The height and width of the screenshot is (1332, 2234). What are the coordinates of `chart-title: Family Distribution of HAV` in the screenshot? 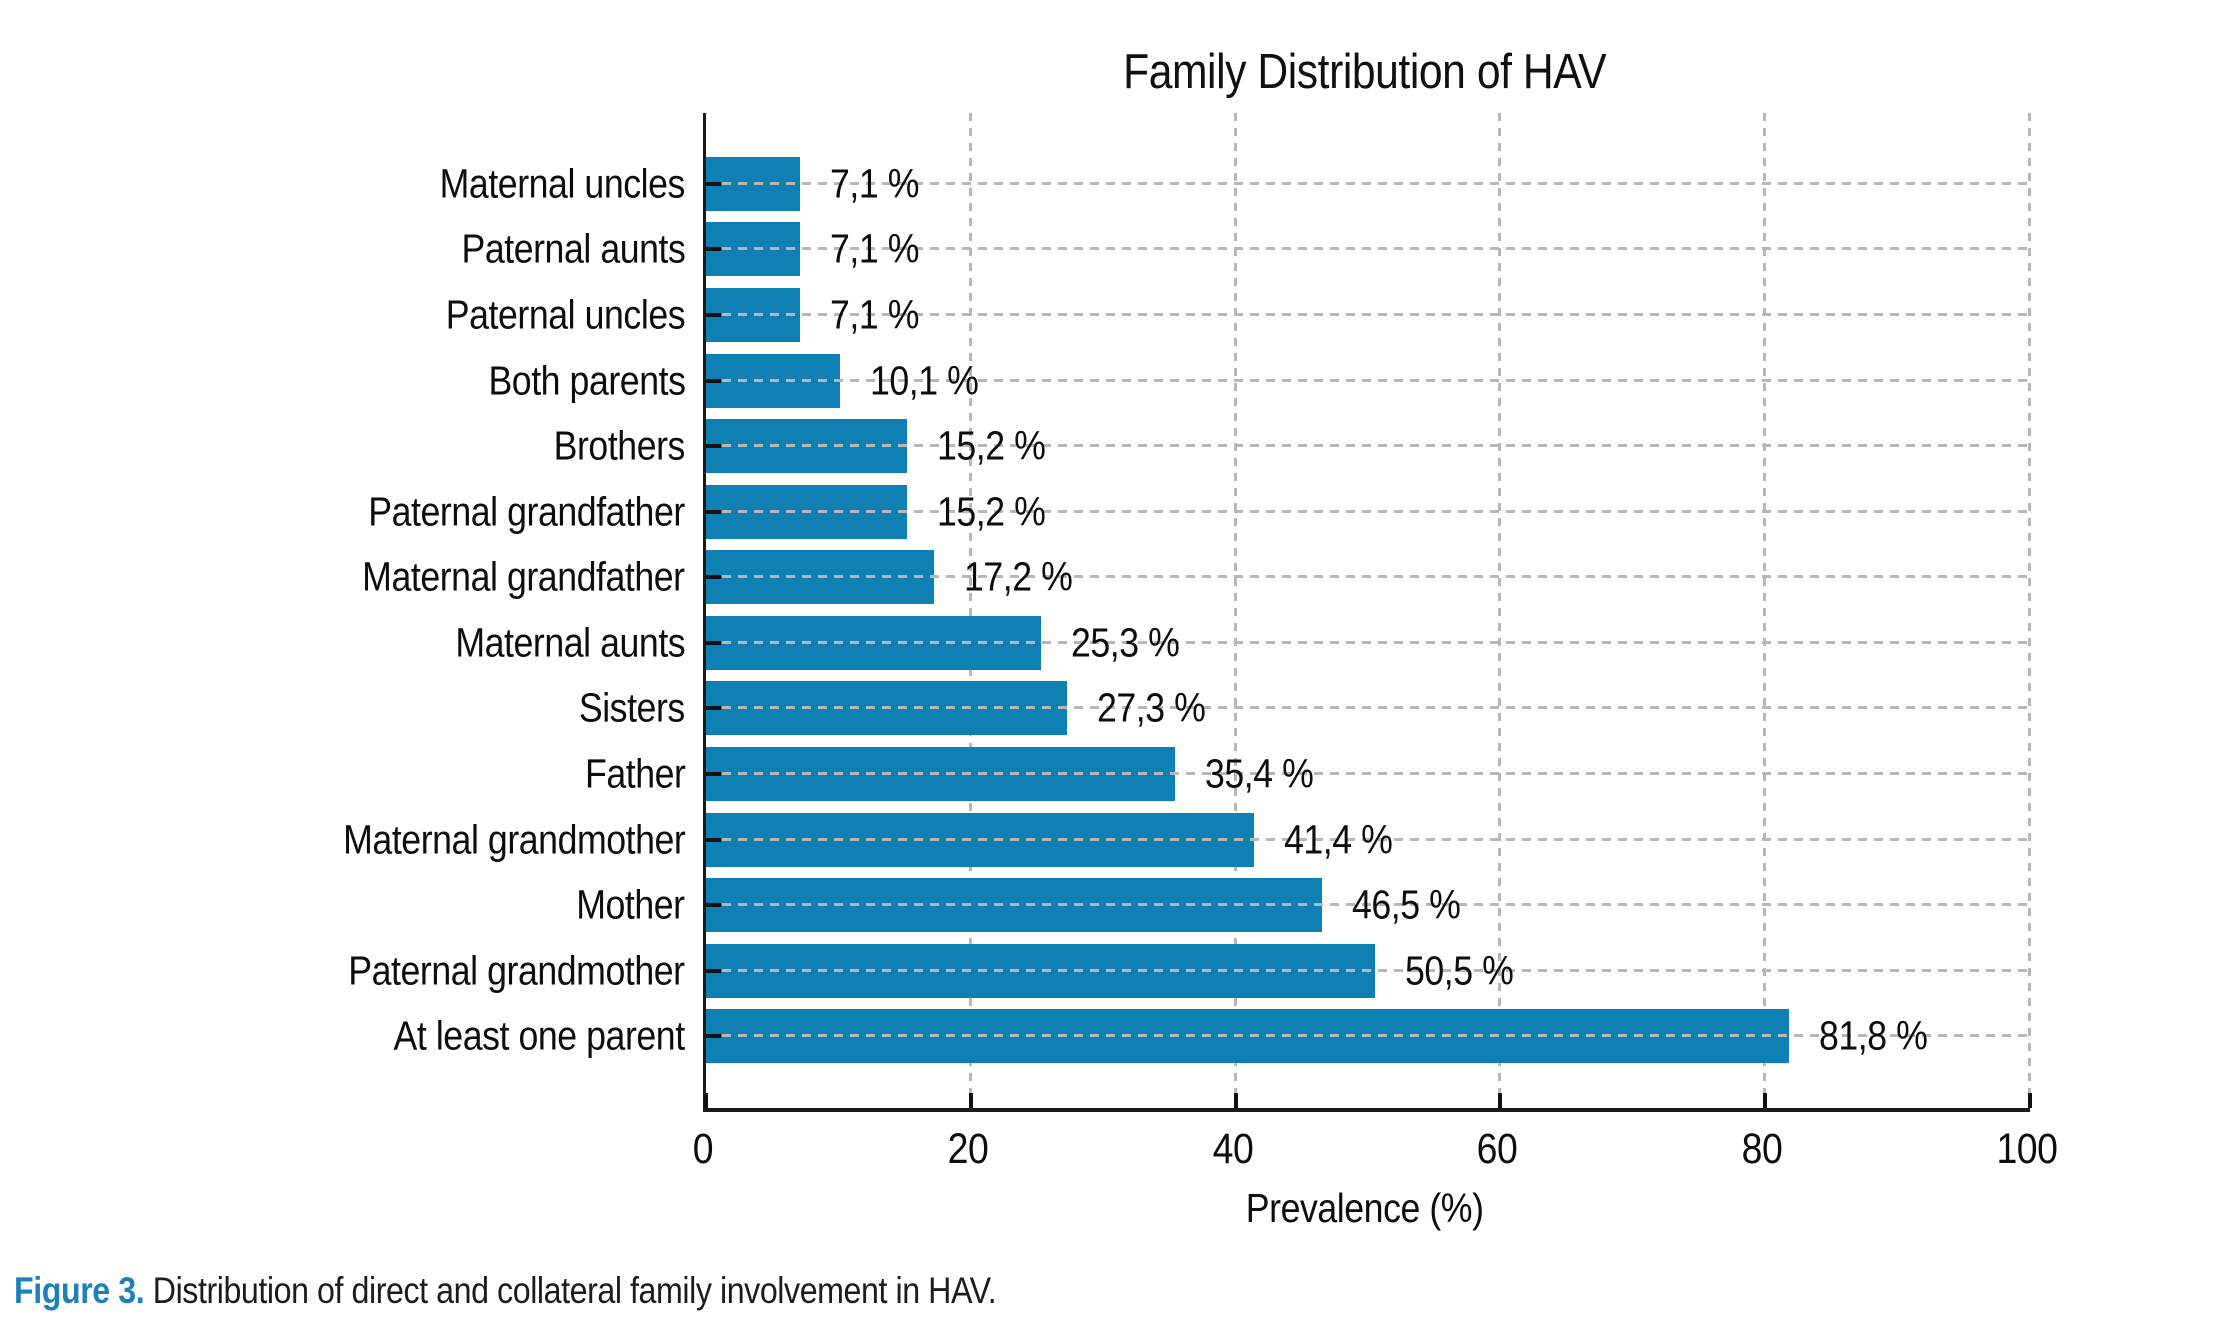 It's located at (1365, 72).